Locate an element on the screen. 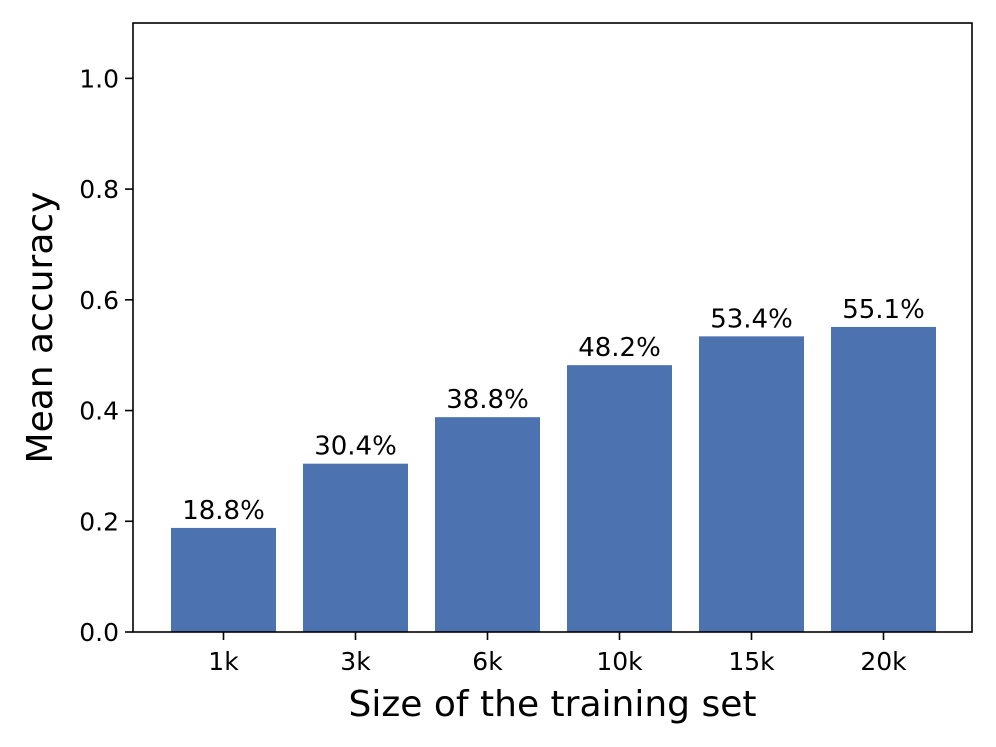 The image size is (996, 747). bar-20k is located at coordinates (883, 479).